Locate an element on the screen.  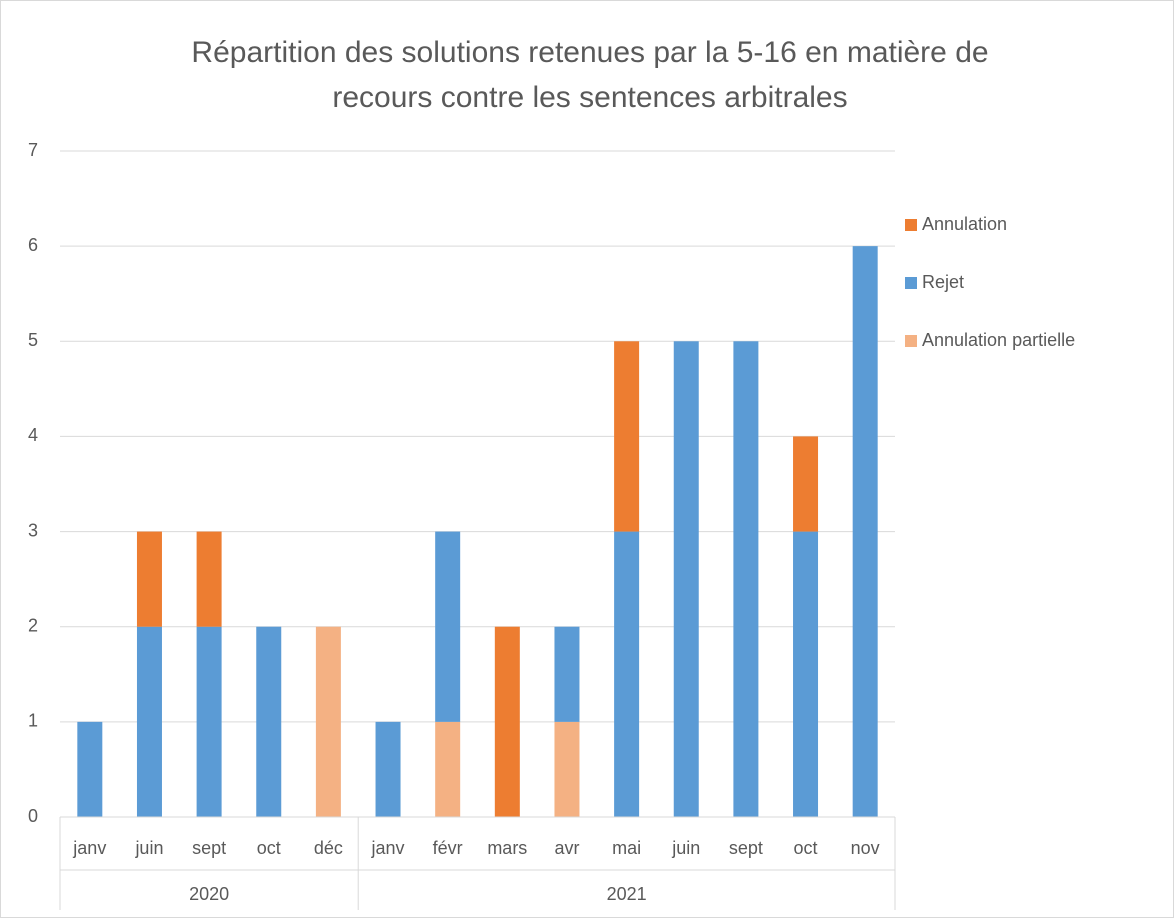
y-tick-label: 2 is located at coordinates (33, 625).